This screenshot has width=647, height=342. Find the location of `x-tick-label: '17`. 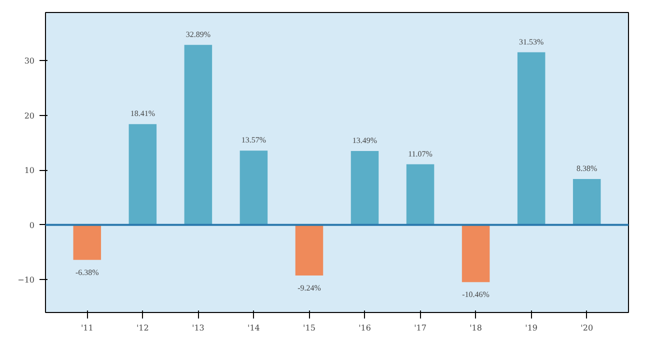

x-tick-label: '17 is located at coordinates (420, 328).